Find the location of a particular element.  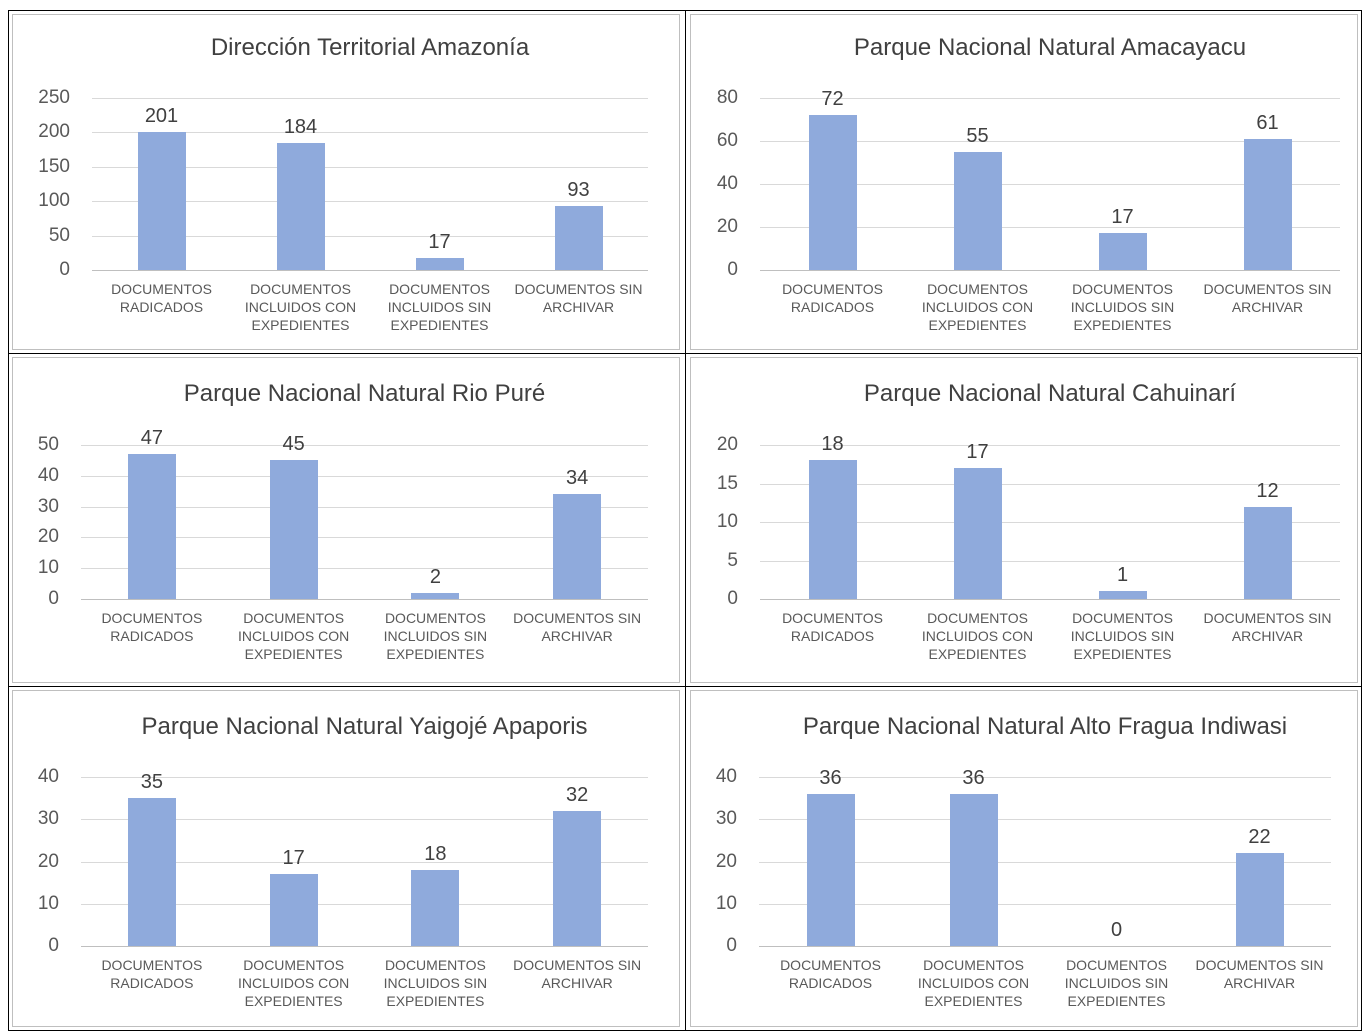

value-label: 18 is located at coordinates (832, 444).